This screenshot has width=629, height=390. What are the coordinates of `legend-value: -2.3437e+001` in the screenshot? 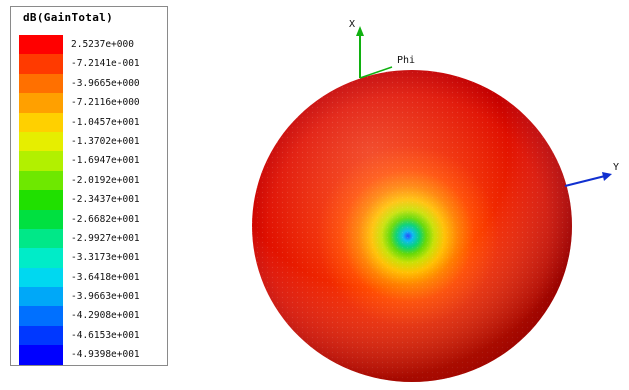 It's located at (105, 200).